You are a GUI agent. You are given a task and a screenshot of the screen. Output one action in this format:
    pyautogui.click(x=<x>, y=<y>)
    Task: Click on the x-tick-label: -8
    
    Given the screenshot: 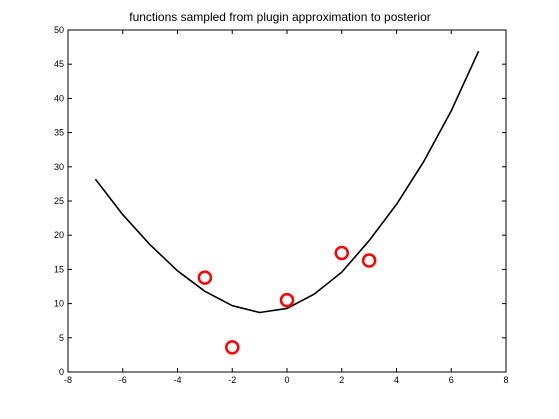 What is the action you would take?
    pyautogui.click(x=68, y=380)
    